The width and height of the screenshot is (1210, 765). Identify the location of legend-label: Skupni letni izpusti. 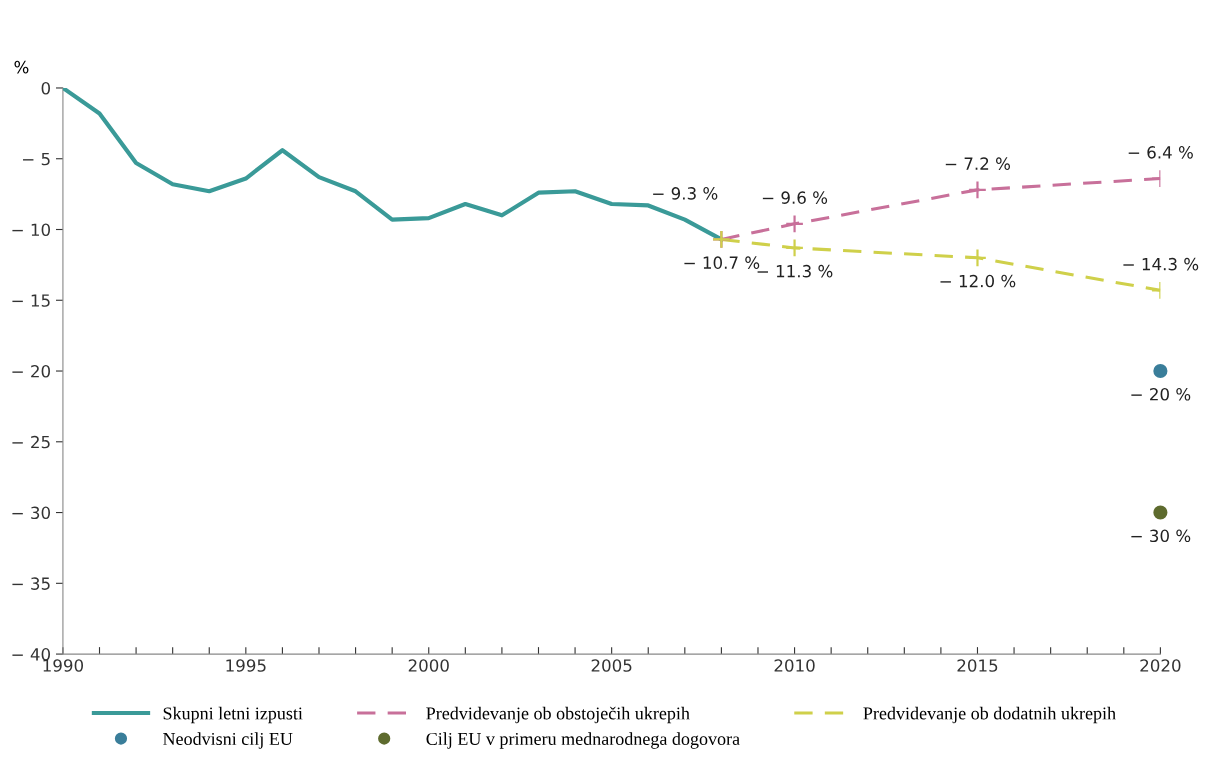
(233, 715).